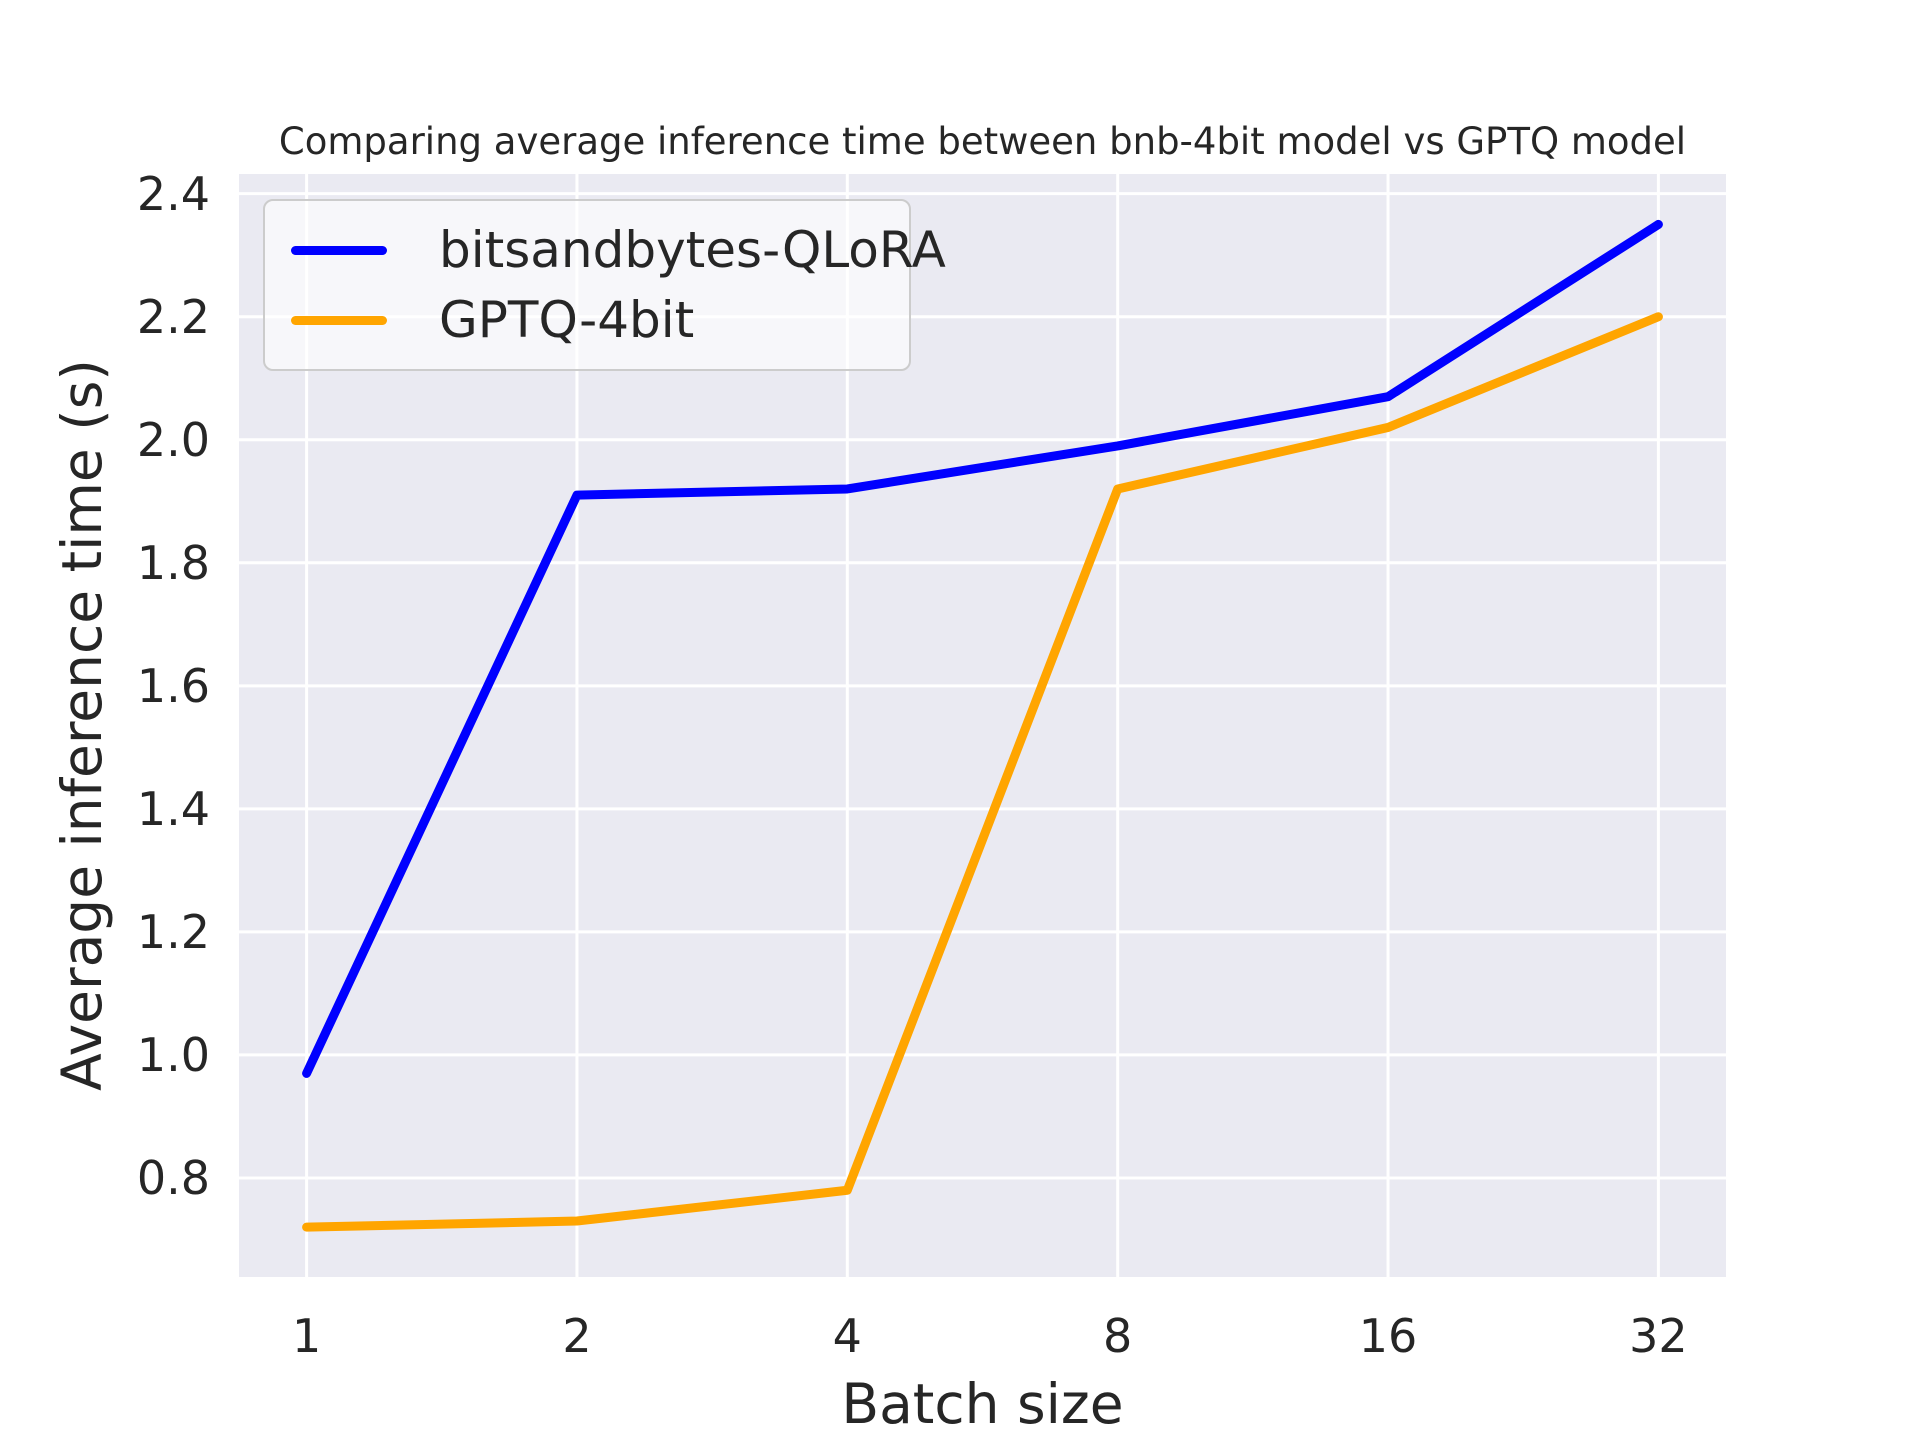 Image resolution: width=1920 pixels, height=1440 pixels. I want to click on y-tick-label: 1.2, so click(173, 931).